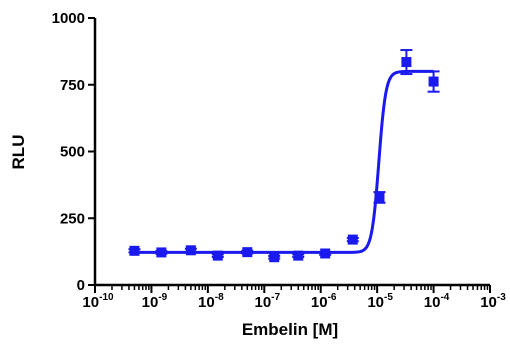  I want to click on x-tick-exponent: -9, so click(162, 297).